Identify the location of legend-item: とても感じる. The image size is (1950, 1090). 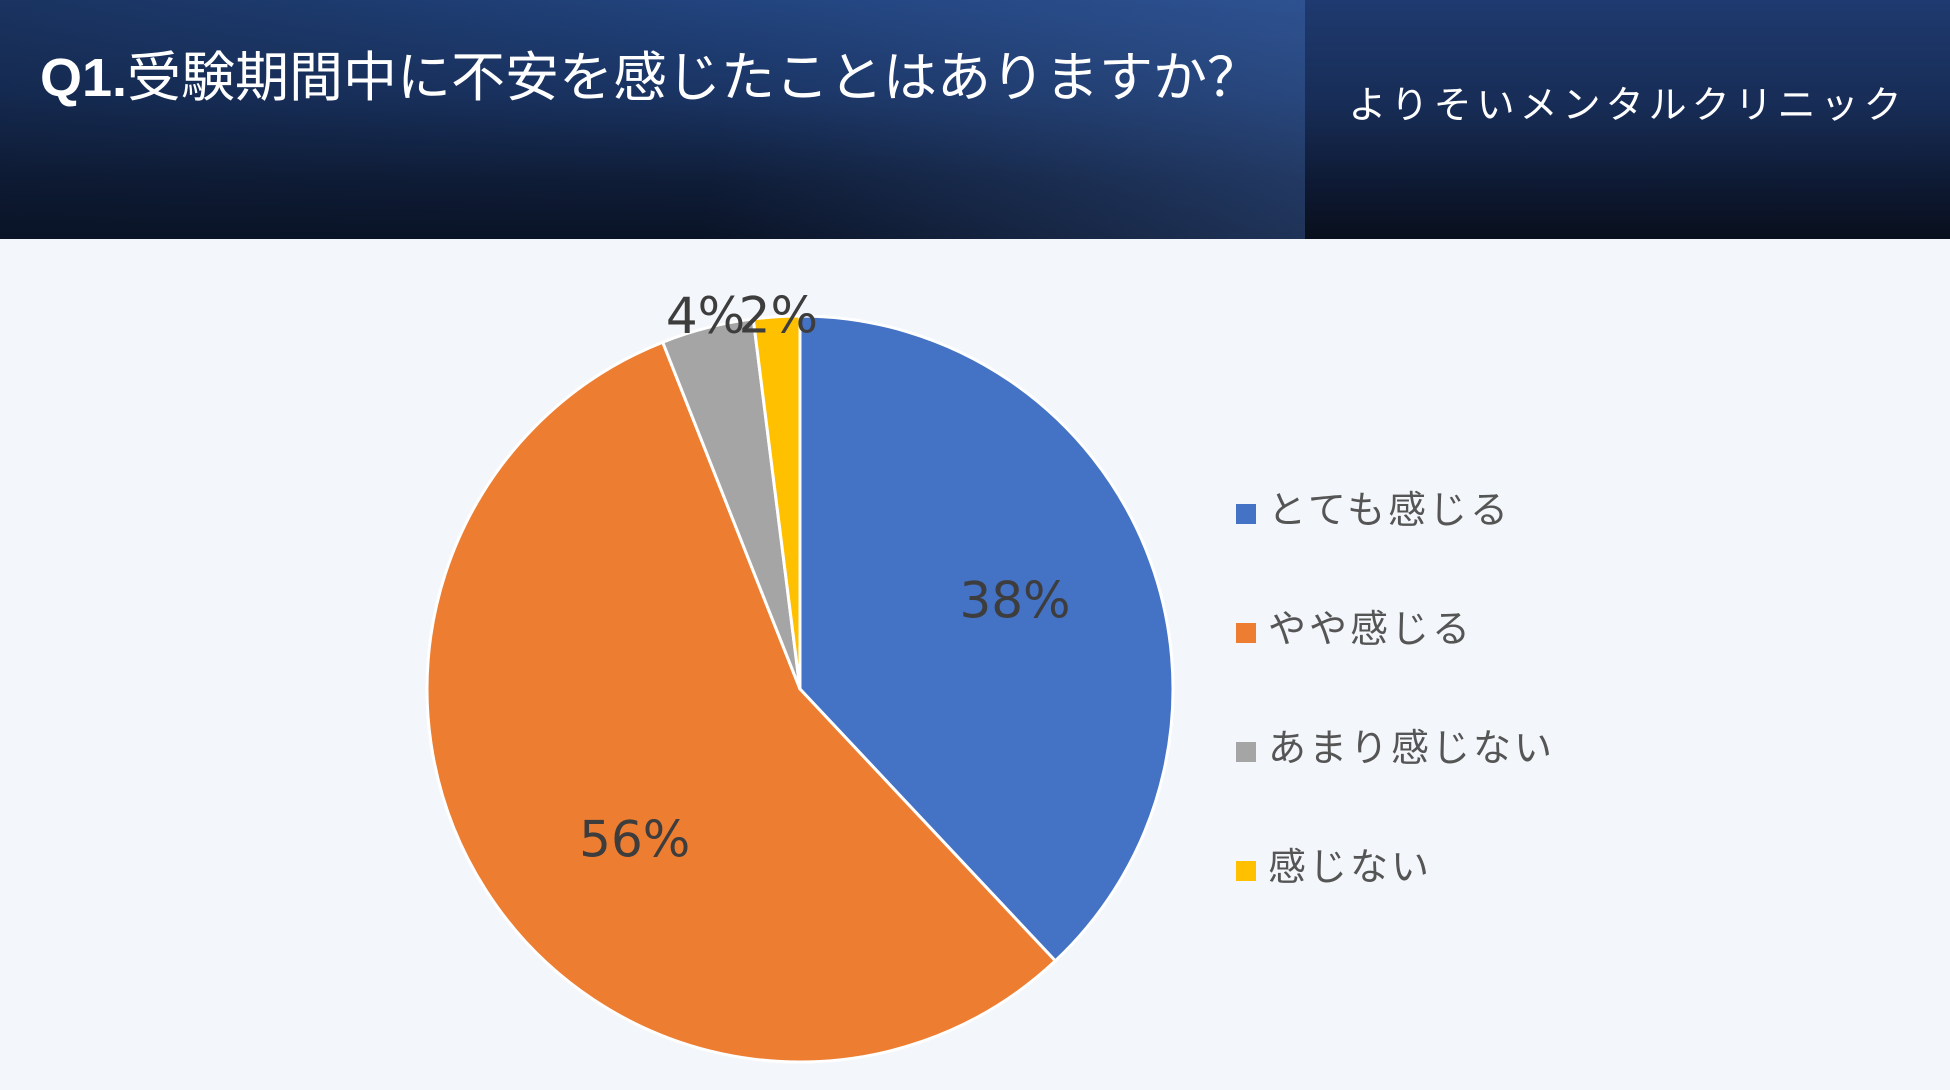
(1446, 539).